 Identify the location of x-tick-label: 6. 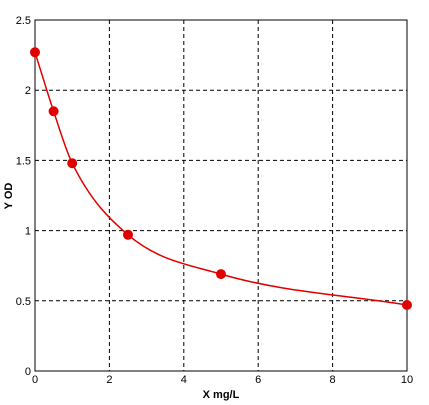
(258, 380).